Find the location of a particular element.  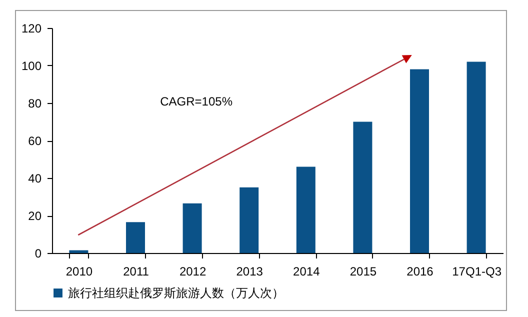

y-tick-label: 40 is located at coordinates (35, 179).